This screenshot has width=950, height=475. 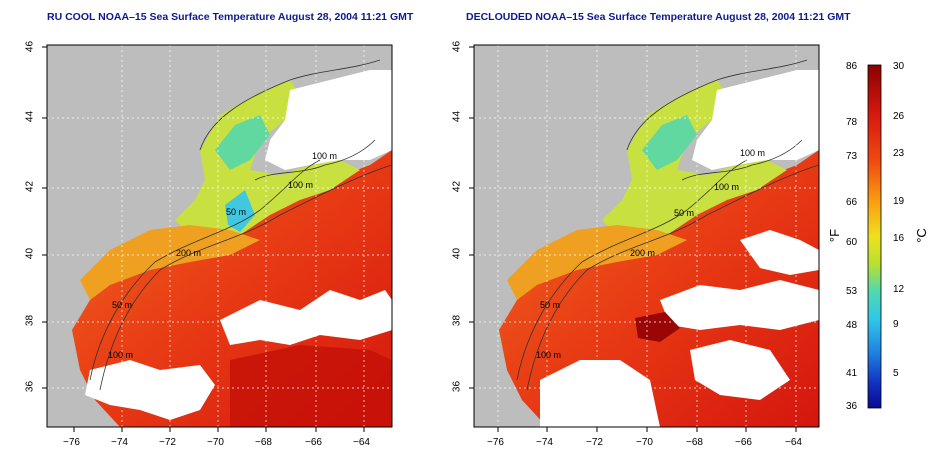 I want to click on colorbar-f-label: 41, so click(x=852, y=373).